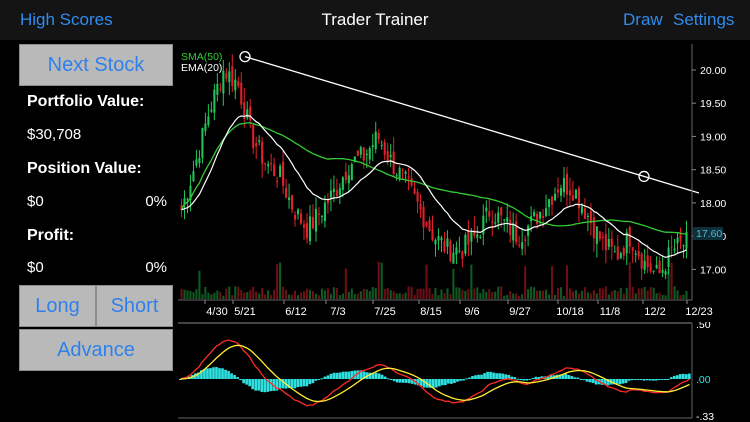 The width and height of the screenshot is (750, 422). Describe the element at coordinates (610, 312) in the screenshot. I see `x-tick-label: 11/8` at that location.